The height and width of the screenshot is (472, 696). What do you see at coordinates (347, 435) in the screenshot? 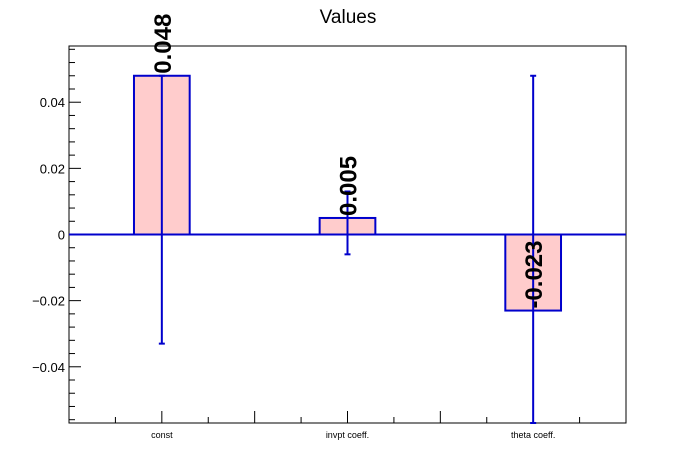
I see `category-label-1: invpt coeff.` at bounding box center [347, 435].